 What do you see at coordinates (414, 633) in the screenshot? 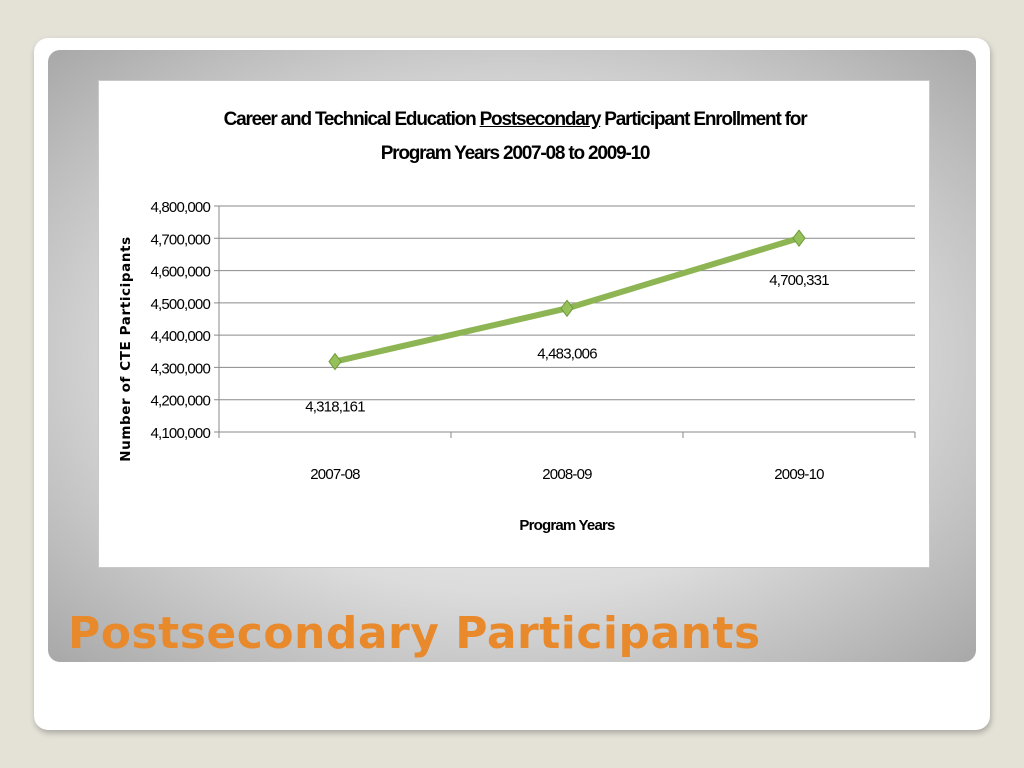
I see `slide-title: Postsecondary Participants` at bounding box center [414, 633].